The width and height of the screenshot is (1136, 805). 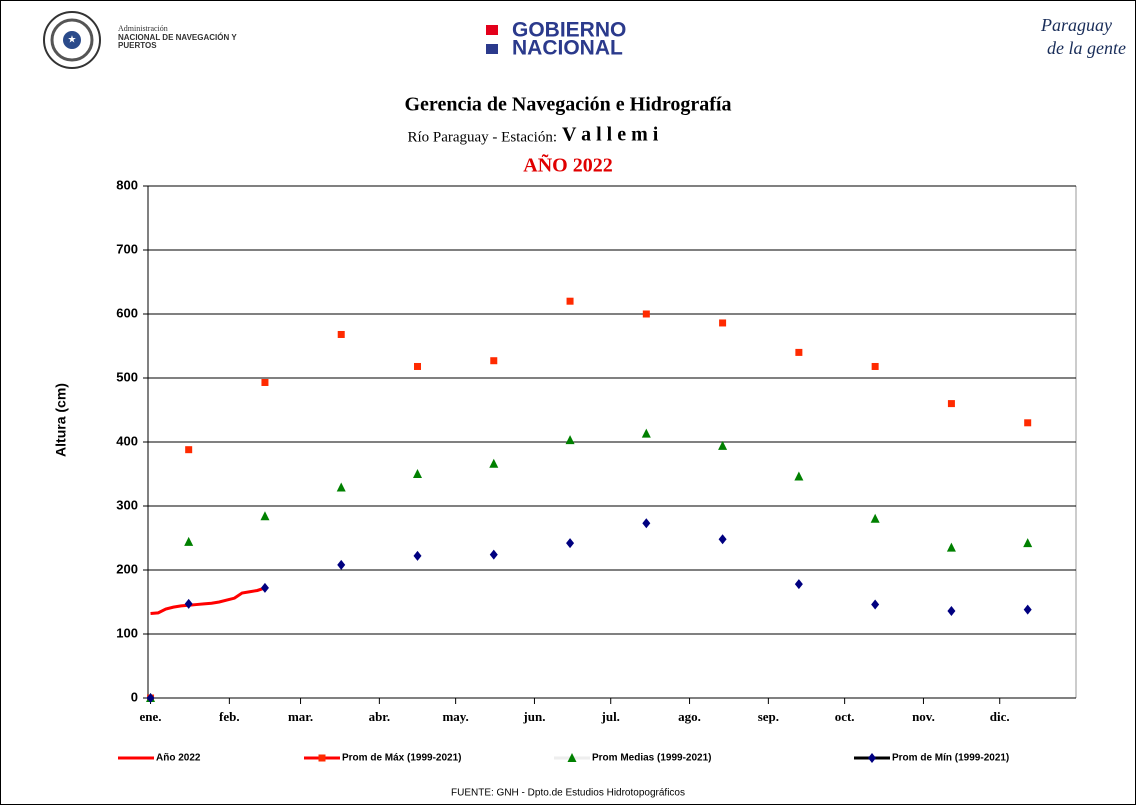 What do you see at coordinates (137, 45) in the screenshot?
I see `agency-text: PUERTOS` at bounding box center [137, 45].